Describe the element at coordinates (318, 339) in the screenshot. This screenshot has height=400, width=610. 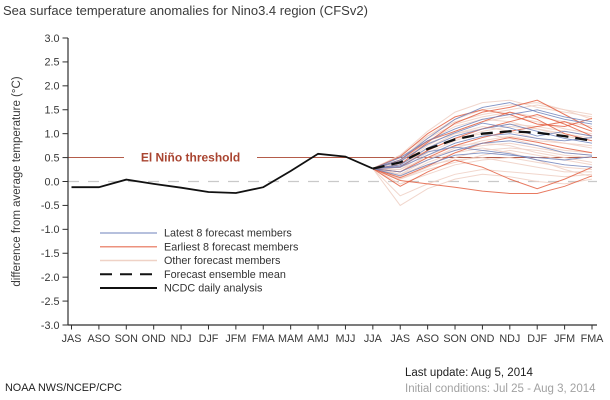
I see `x-tick-label: AMJ` at that location.